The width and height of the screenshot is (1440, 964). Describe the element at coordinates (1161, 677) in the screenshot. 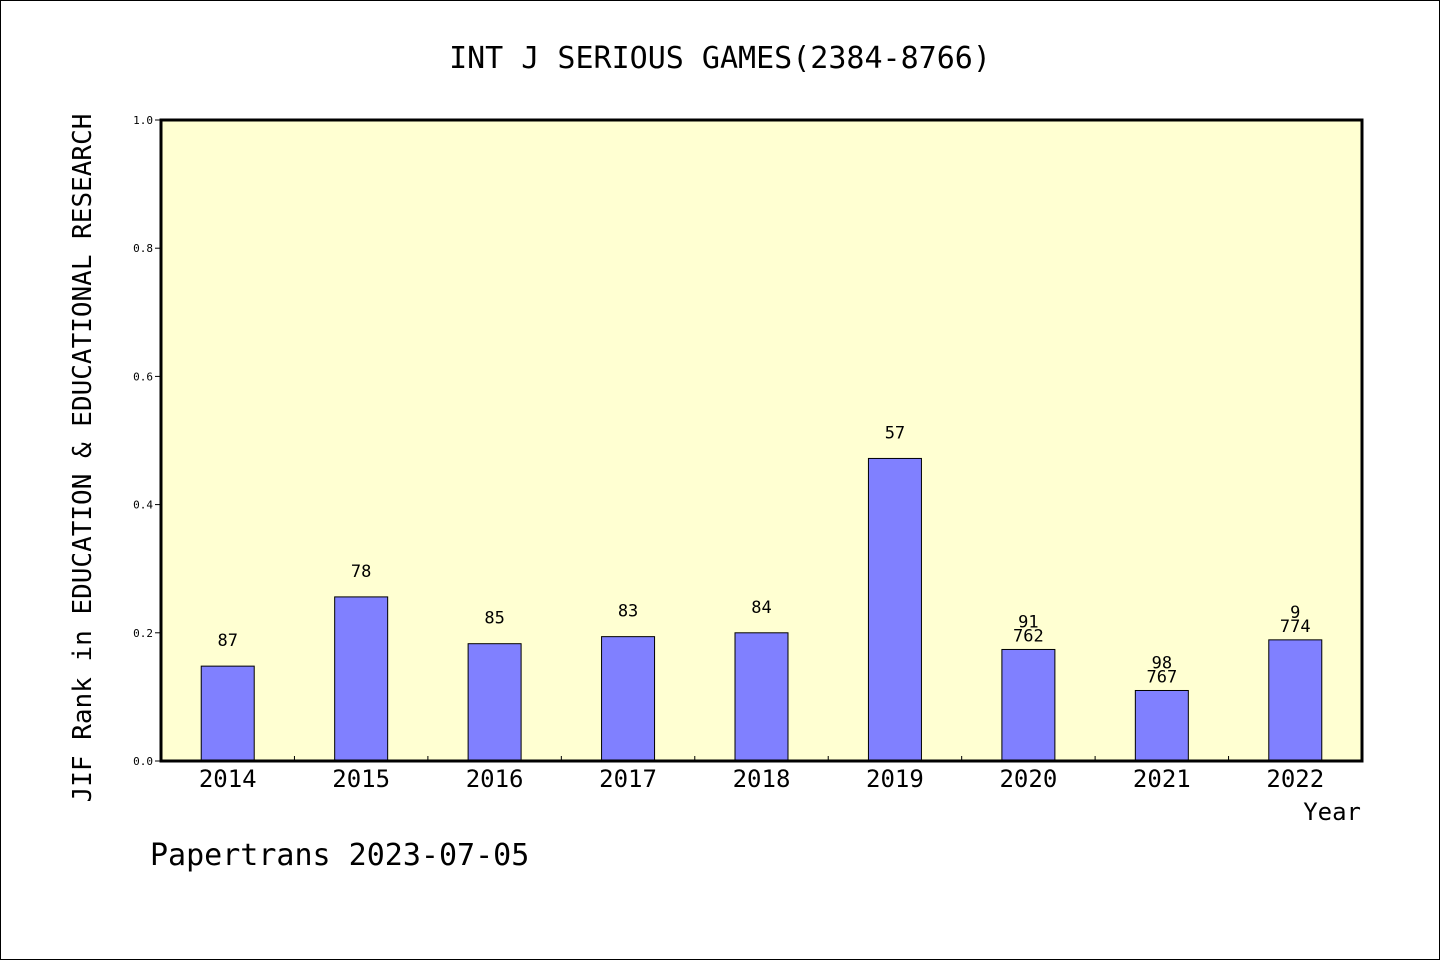

I see `bar-value-label: 767` at that location.